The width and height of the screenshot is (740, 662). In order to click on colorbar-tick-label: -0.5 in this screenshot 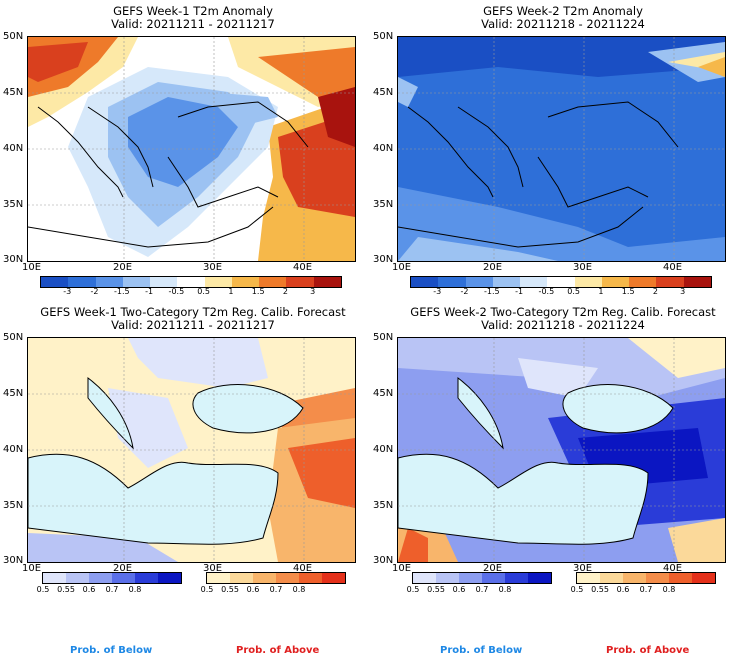, I will do `click(546, 291)`.